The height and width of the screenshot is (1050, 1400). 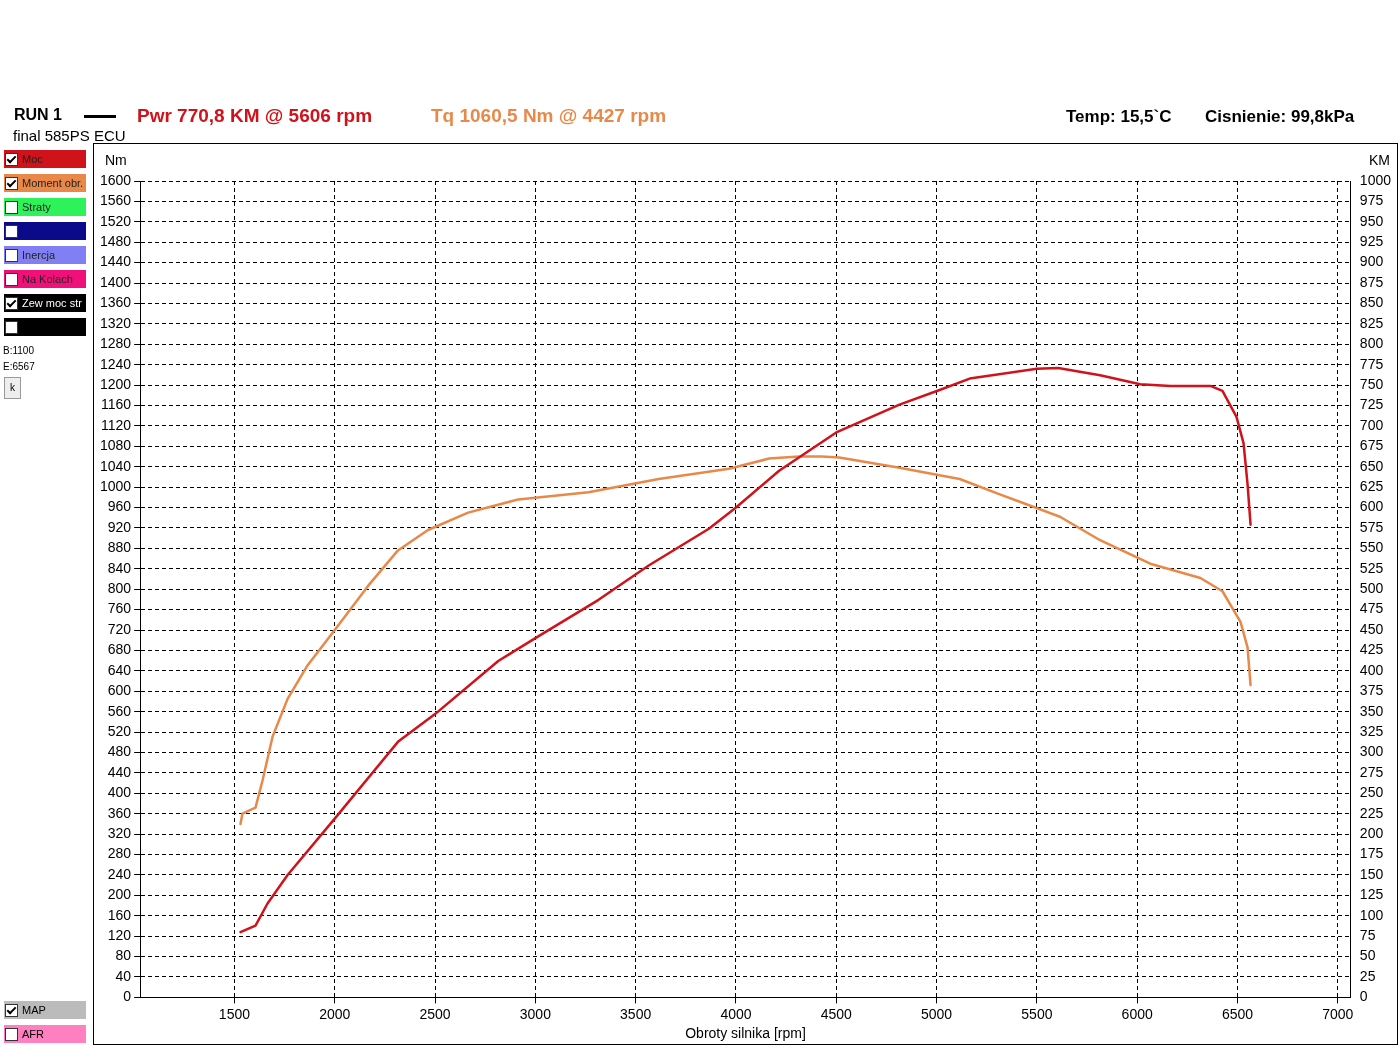 What do you see at coordinates (1371, 343) in the screenshot?
I see `y2-tick-label: 800` at bounding box center [1371, 343].